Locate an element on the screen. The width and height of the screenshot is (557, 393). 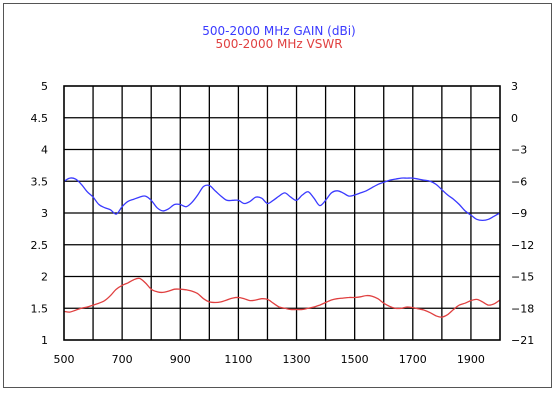
x-tick-label: 1300 is located at coordinates (297, 359).